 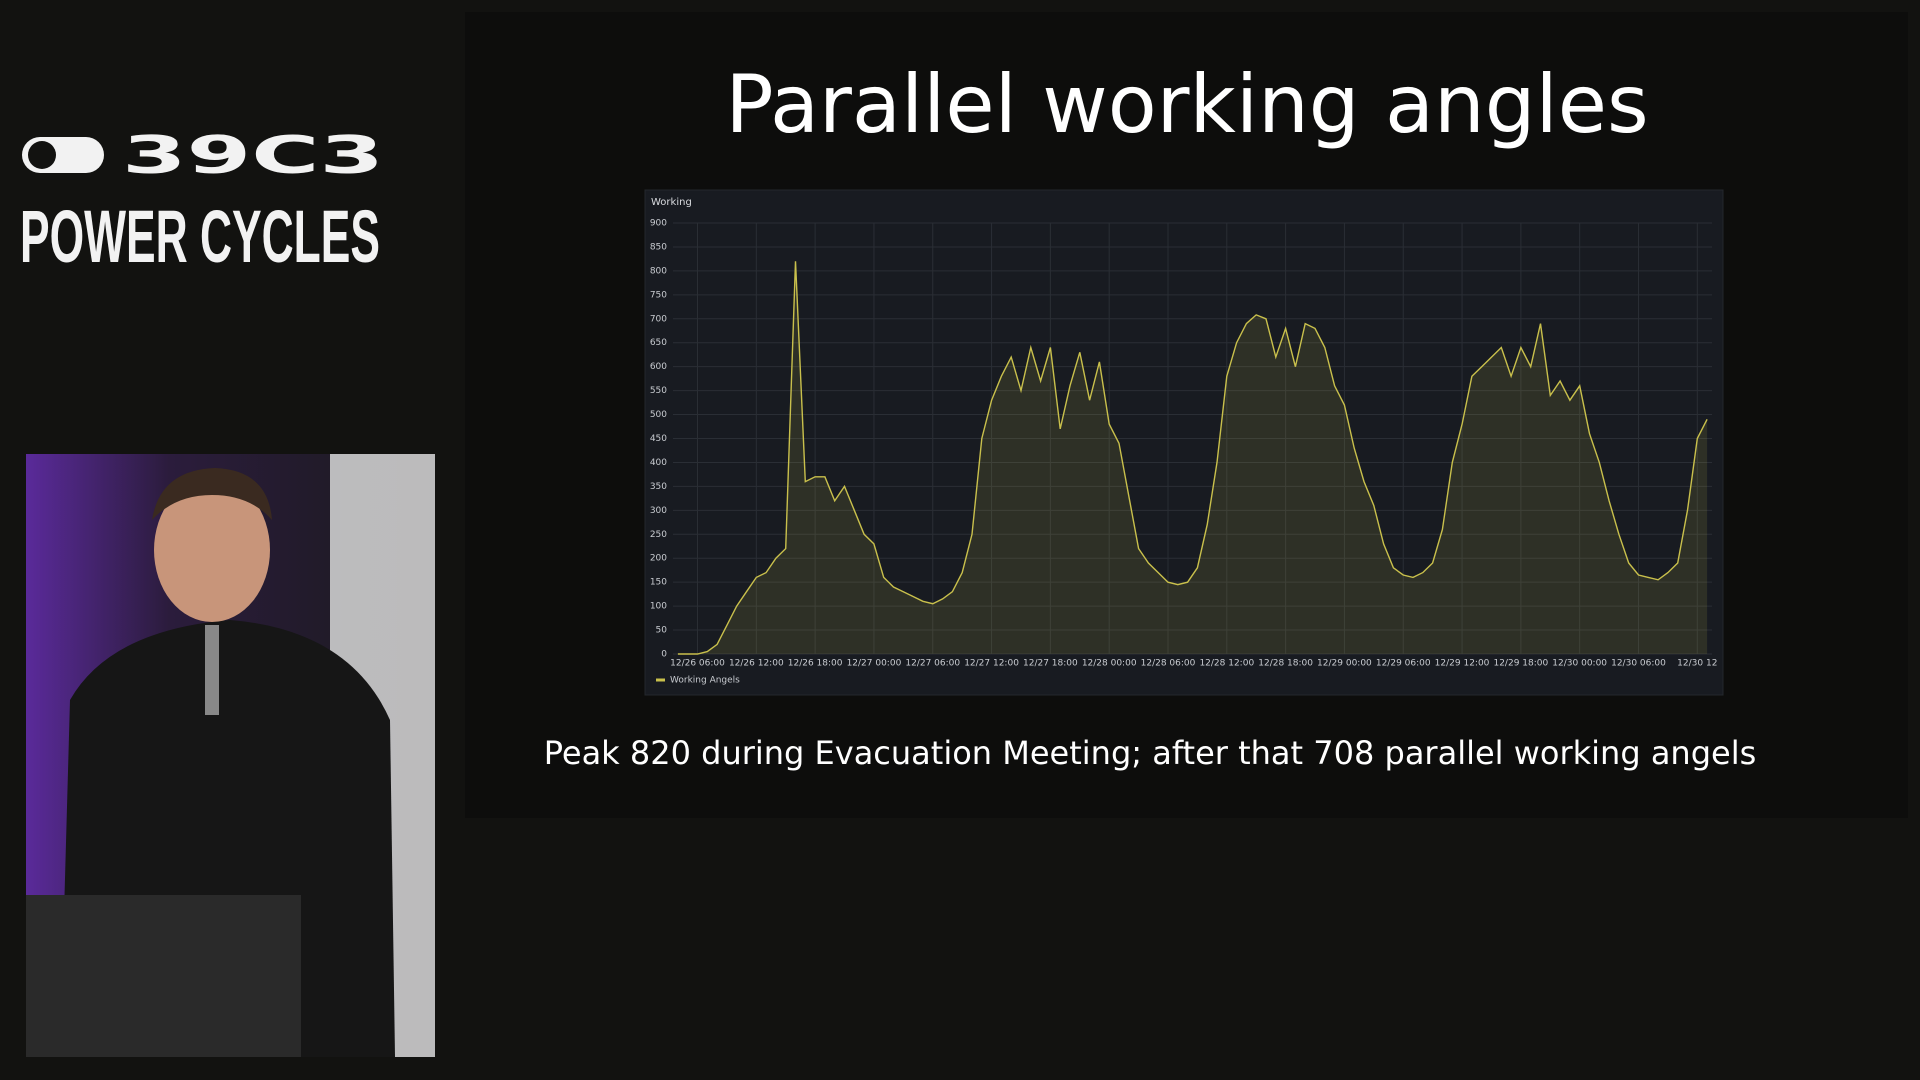 What do you see at coordinates (658, 224) in the screenshot?
I see `y-tick-label: 900` at bounding box center [658, 224].